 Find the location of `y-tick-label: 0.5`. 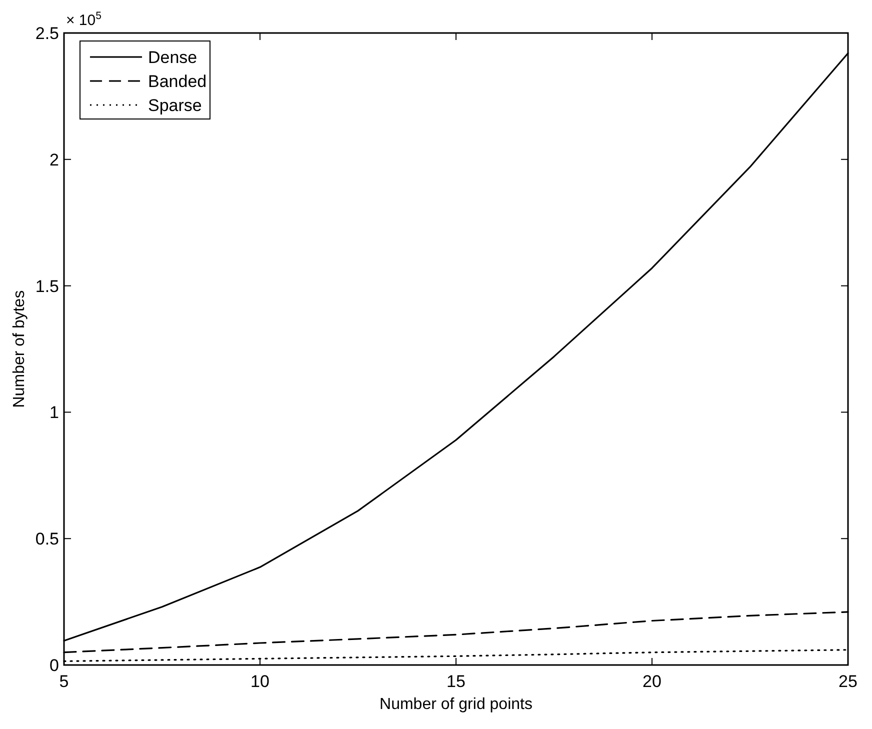

y-tick-label: 0.5 is located at coordinates (47, 539).